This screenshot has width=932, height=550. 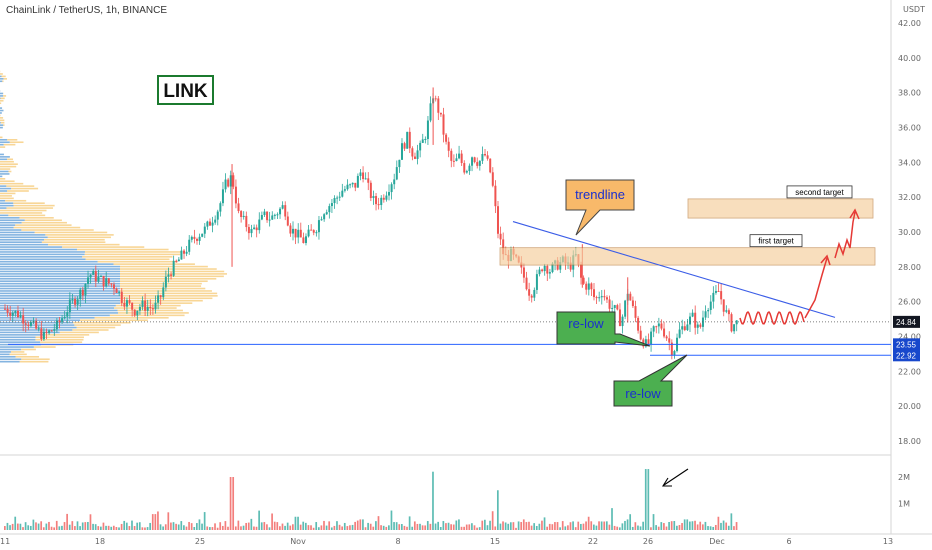 What do you see at coordinates (772, 318) in the screenshot?
I see `forecast-path` at bounding box center [772, 318].